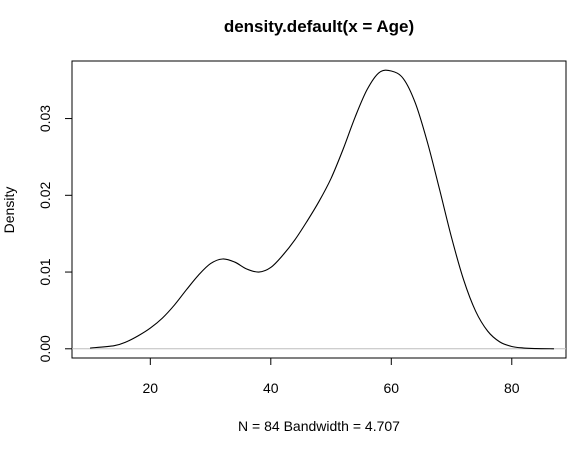 This screenshot has height=449, width=574. I want to click on x-tick-label: 20, so click(151, 388).